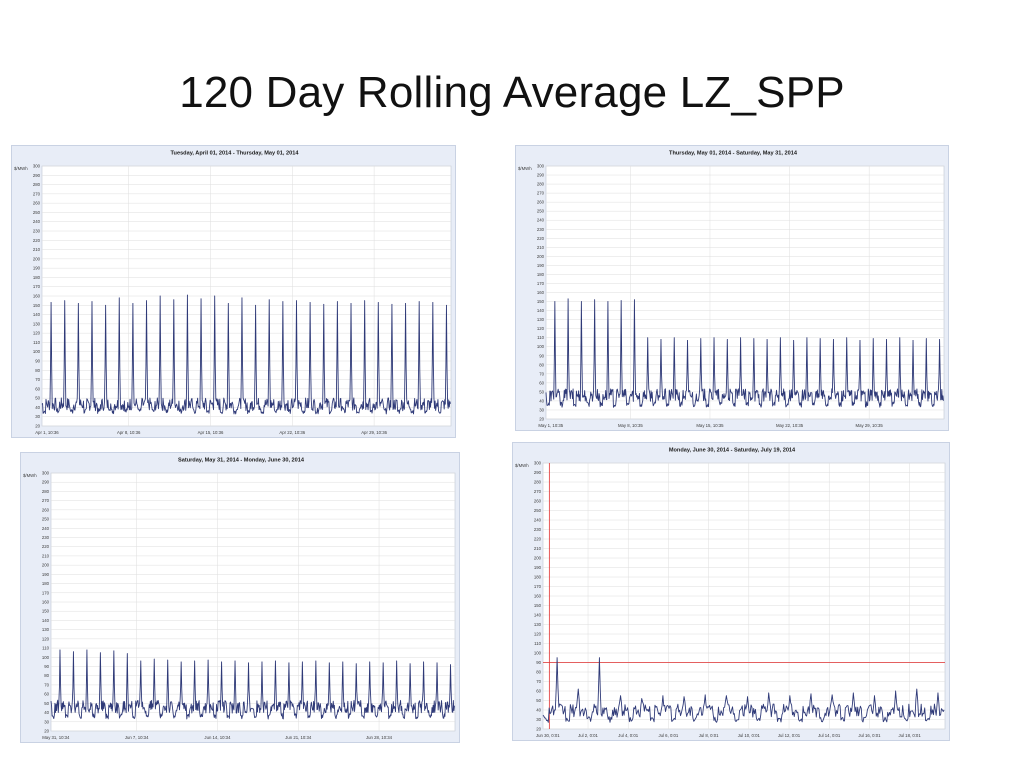 Image resolution: width=1024 pixels, height=768 pixels. What do you see at coordinates (37, 240) in the screenshot?
I see `y-tick-label: 220` at bounding box center [37, 240].